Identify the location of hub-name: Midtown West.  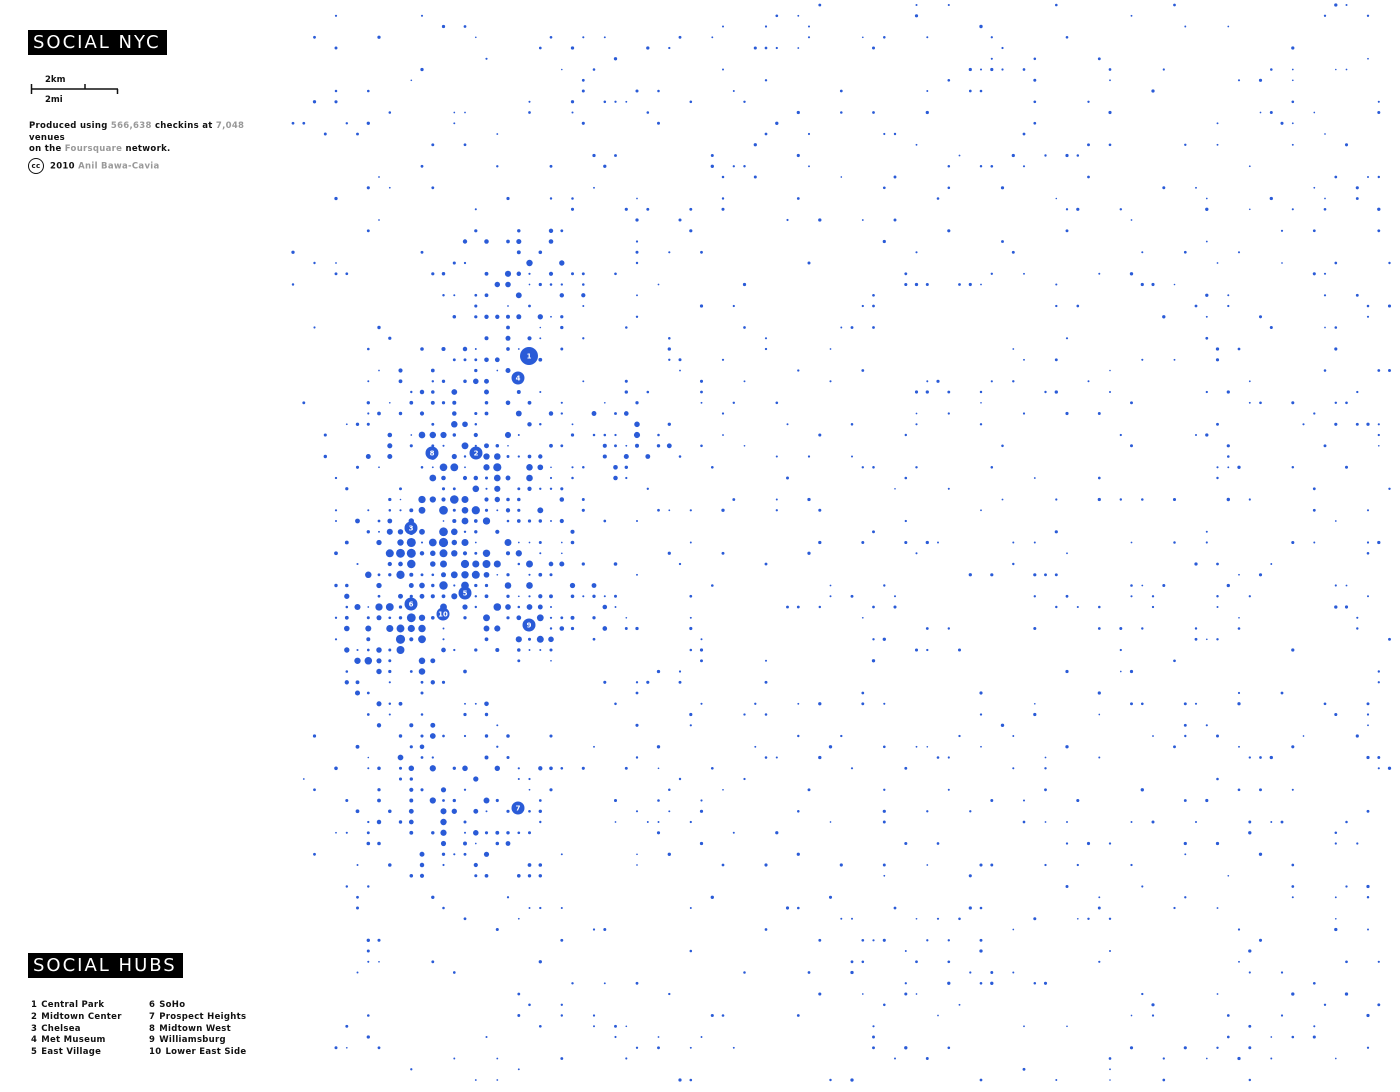
(195, 1028).